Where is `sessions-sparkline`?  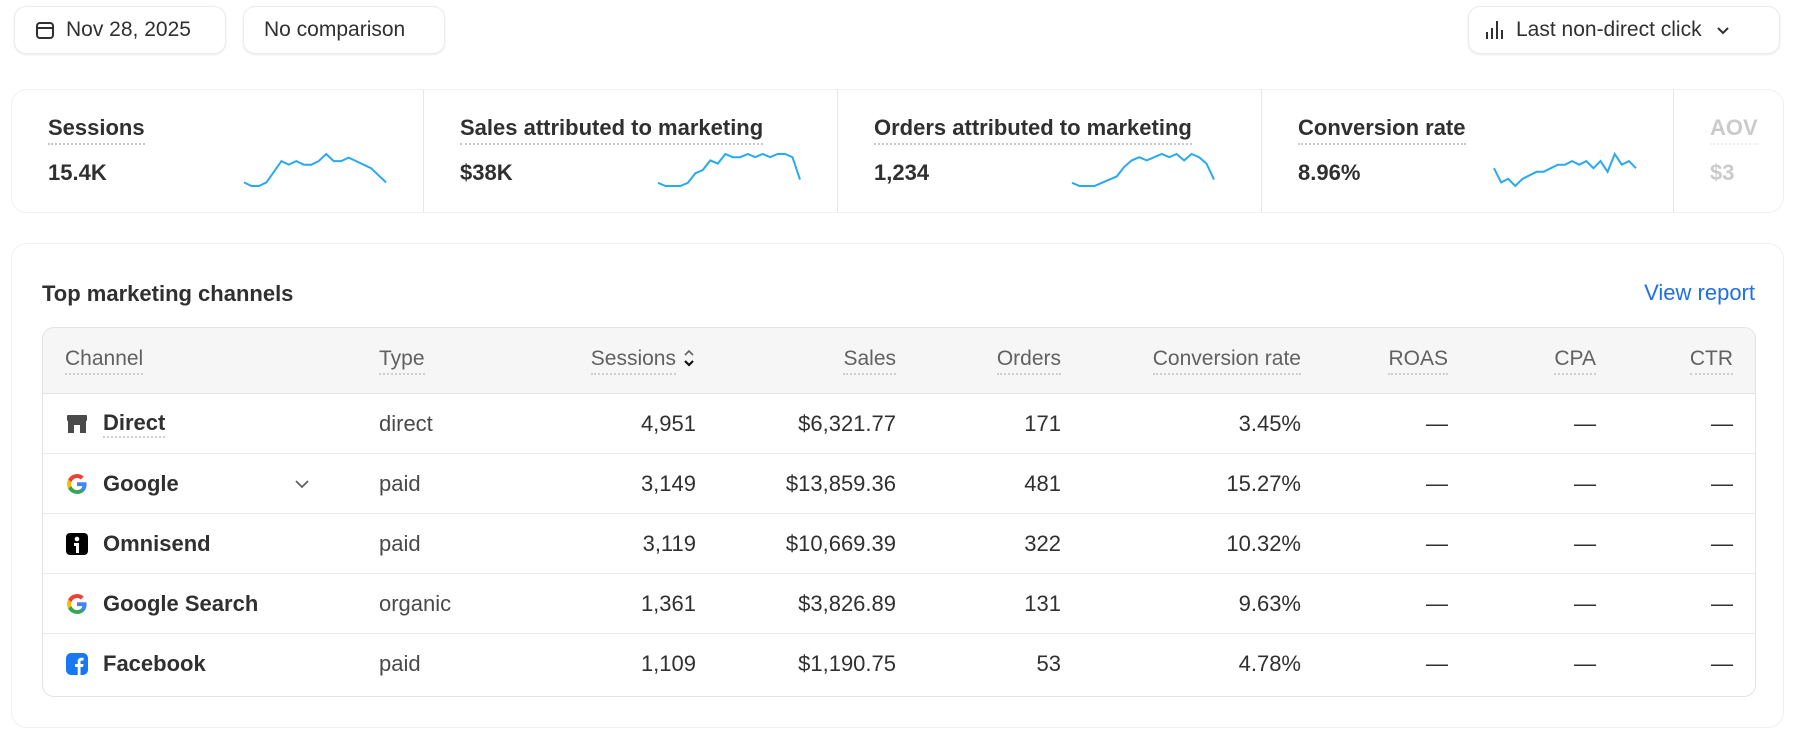 sessions-sparkline is located at coordinates (315, 169).